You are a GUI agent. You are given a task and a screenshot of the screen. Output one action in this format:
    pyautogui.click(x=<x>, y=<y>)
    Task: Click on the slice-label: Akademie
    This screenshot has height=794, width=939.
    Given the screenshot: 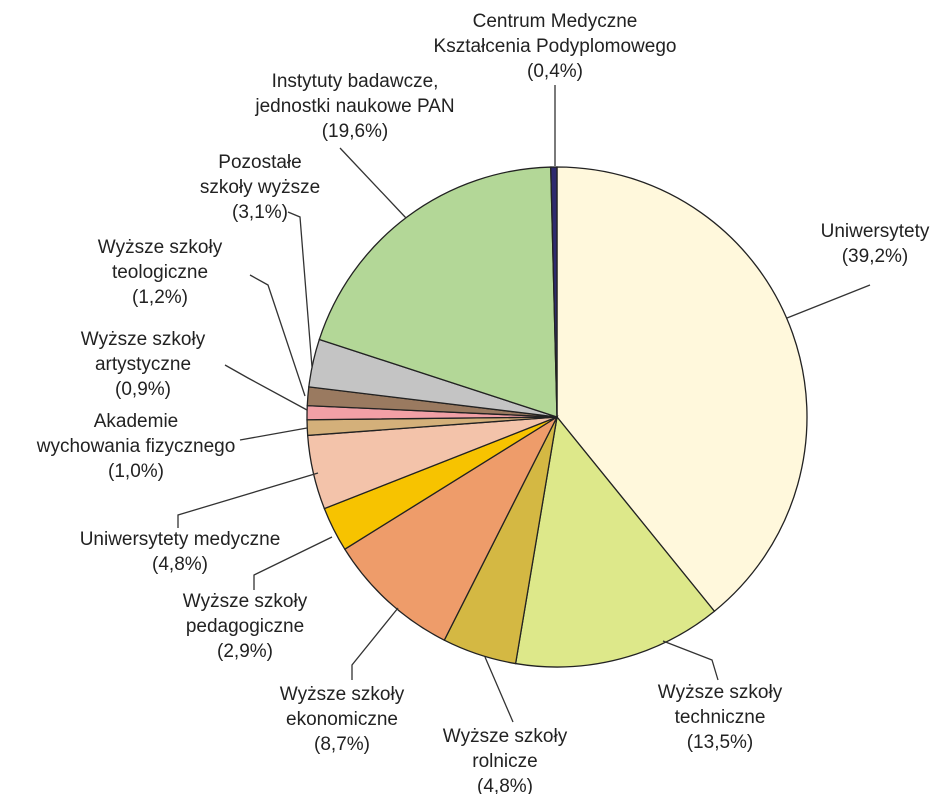 What is the action you would take?
    pyautogui.click(x=136, y=421)
    